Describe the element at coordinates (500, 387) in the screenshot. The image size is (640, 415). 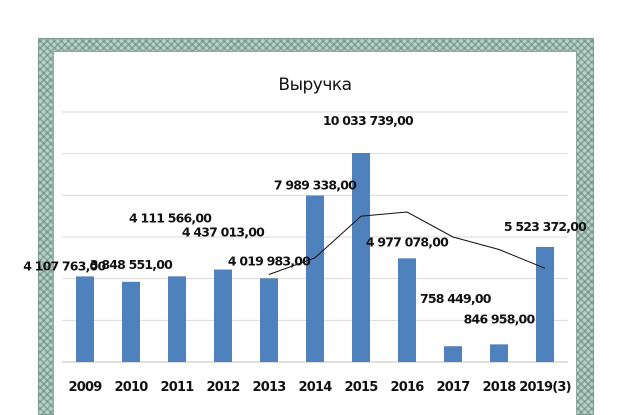
I see `x-tick-label: 2018` at that location.